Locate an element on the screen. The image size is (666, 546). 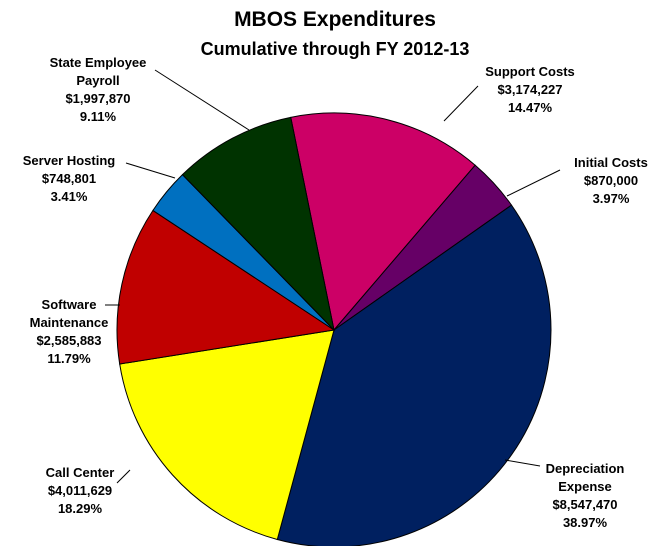
slice-label-name: Payroll is located at coordinates (97, 80).